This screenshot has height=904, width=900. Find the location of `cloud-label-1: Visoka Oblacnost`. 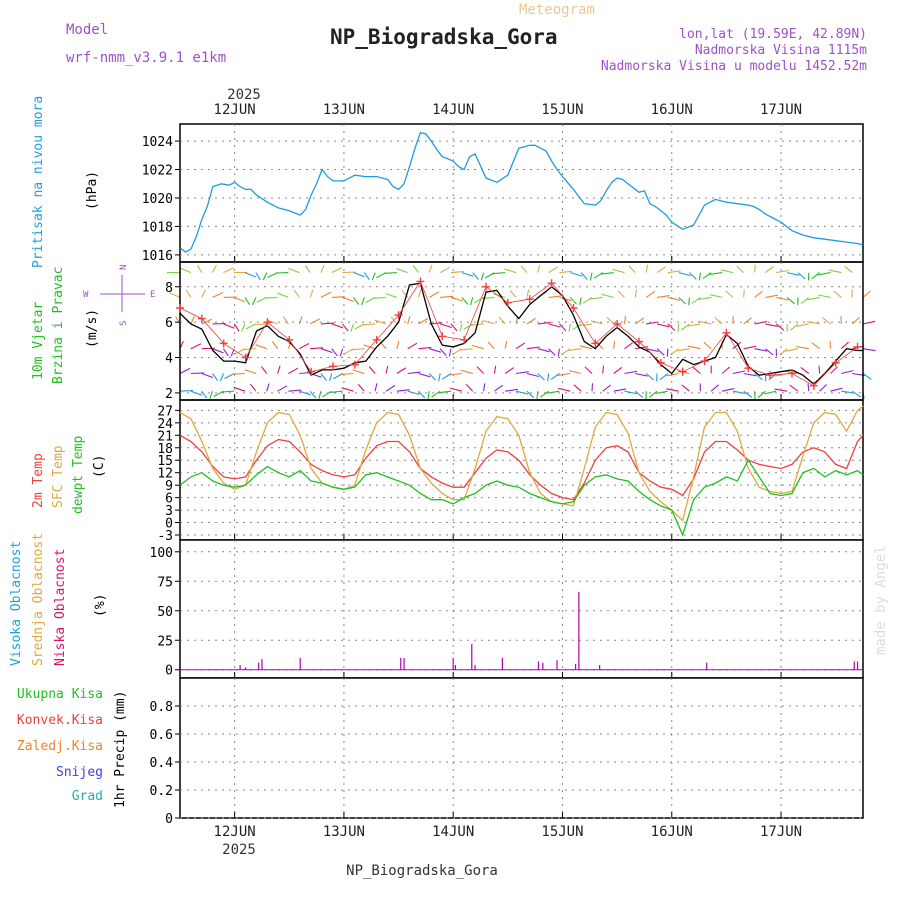

cloud-label-1: Visoka Oblacnost is located at coordinates (16, 603).